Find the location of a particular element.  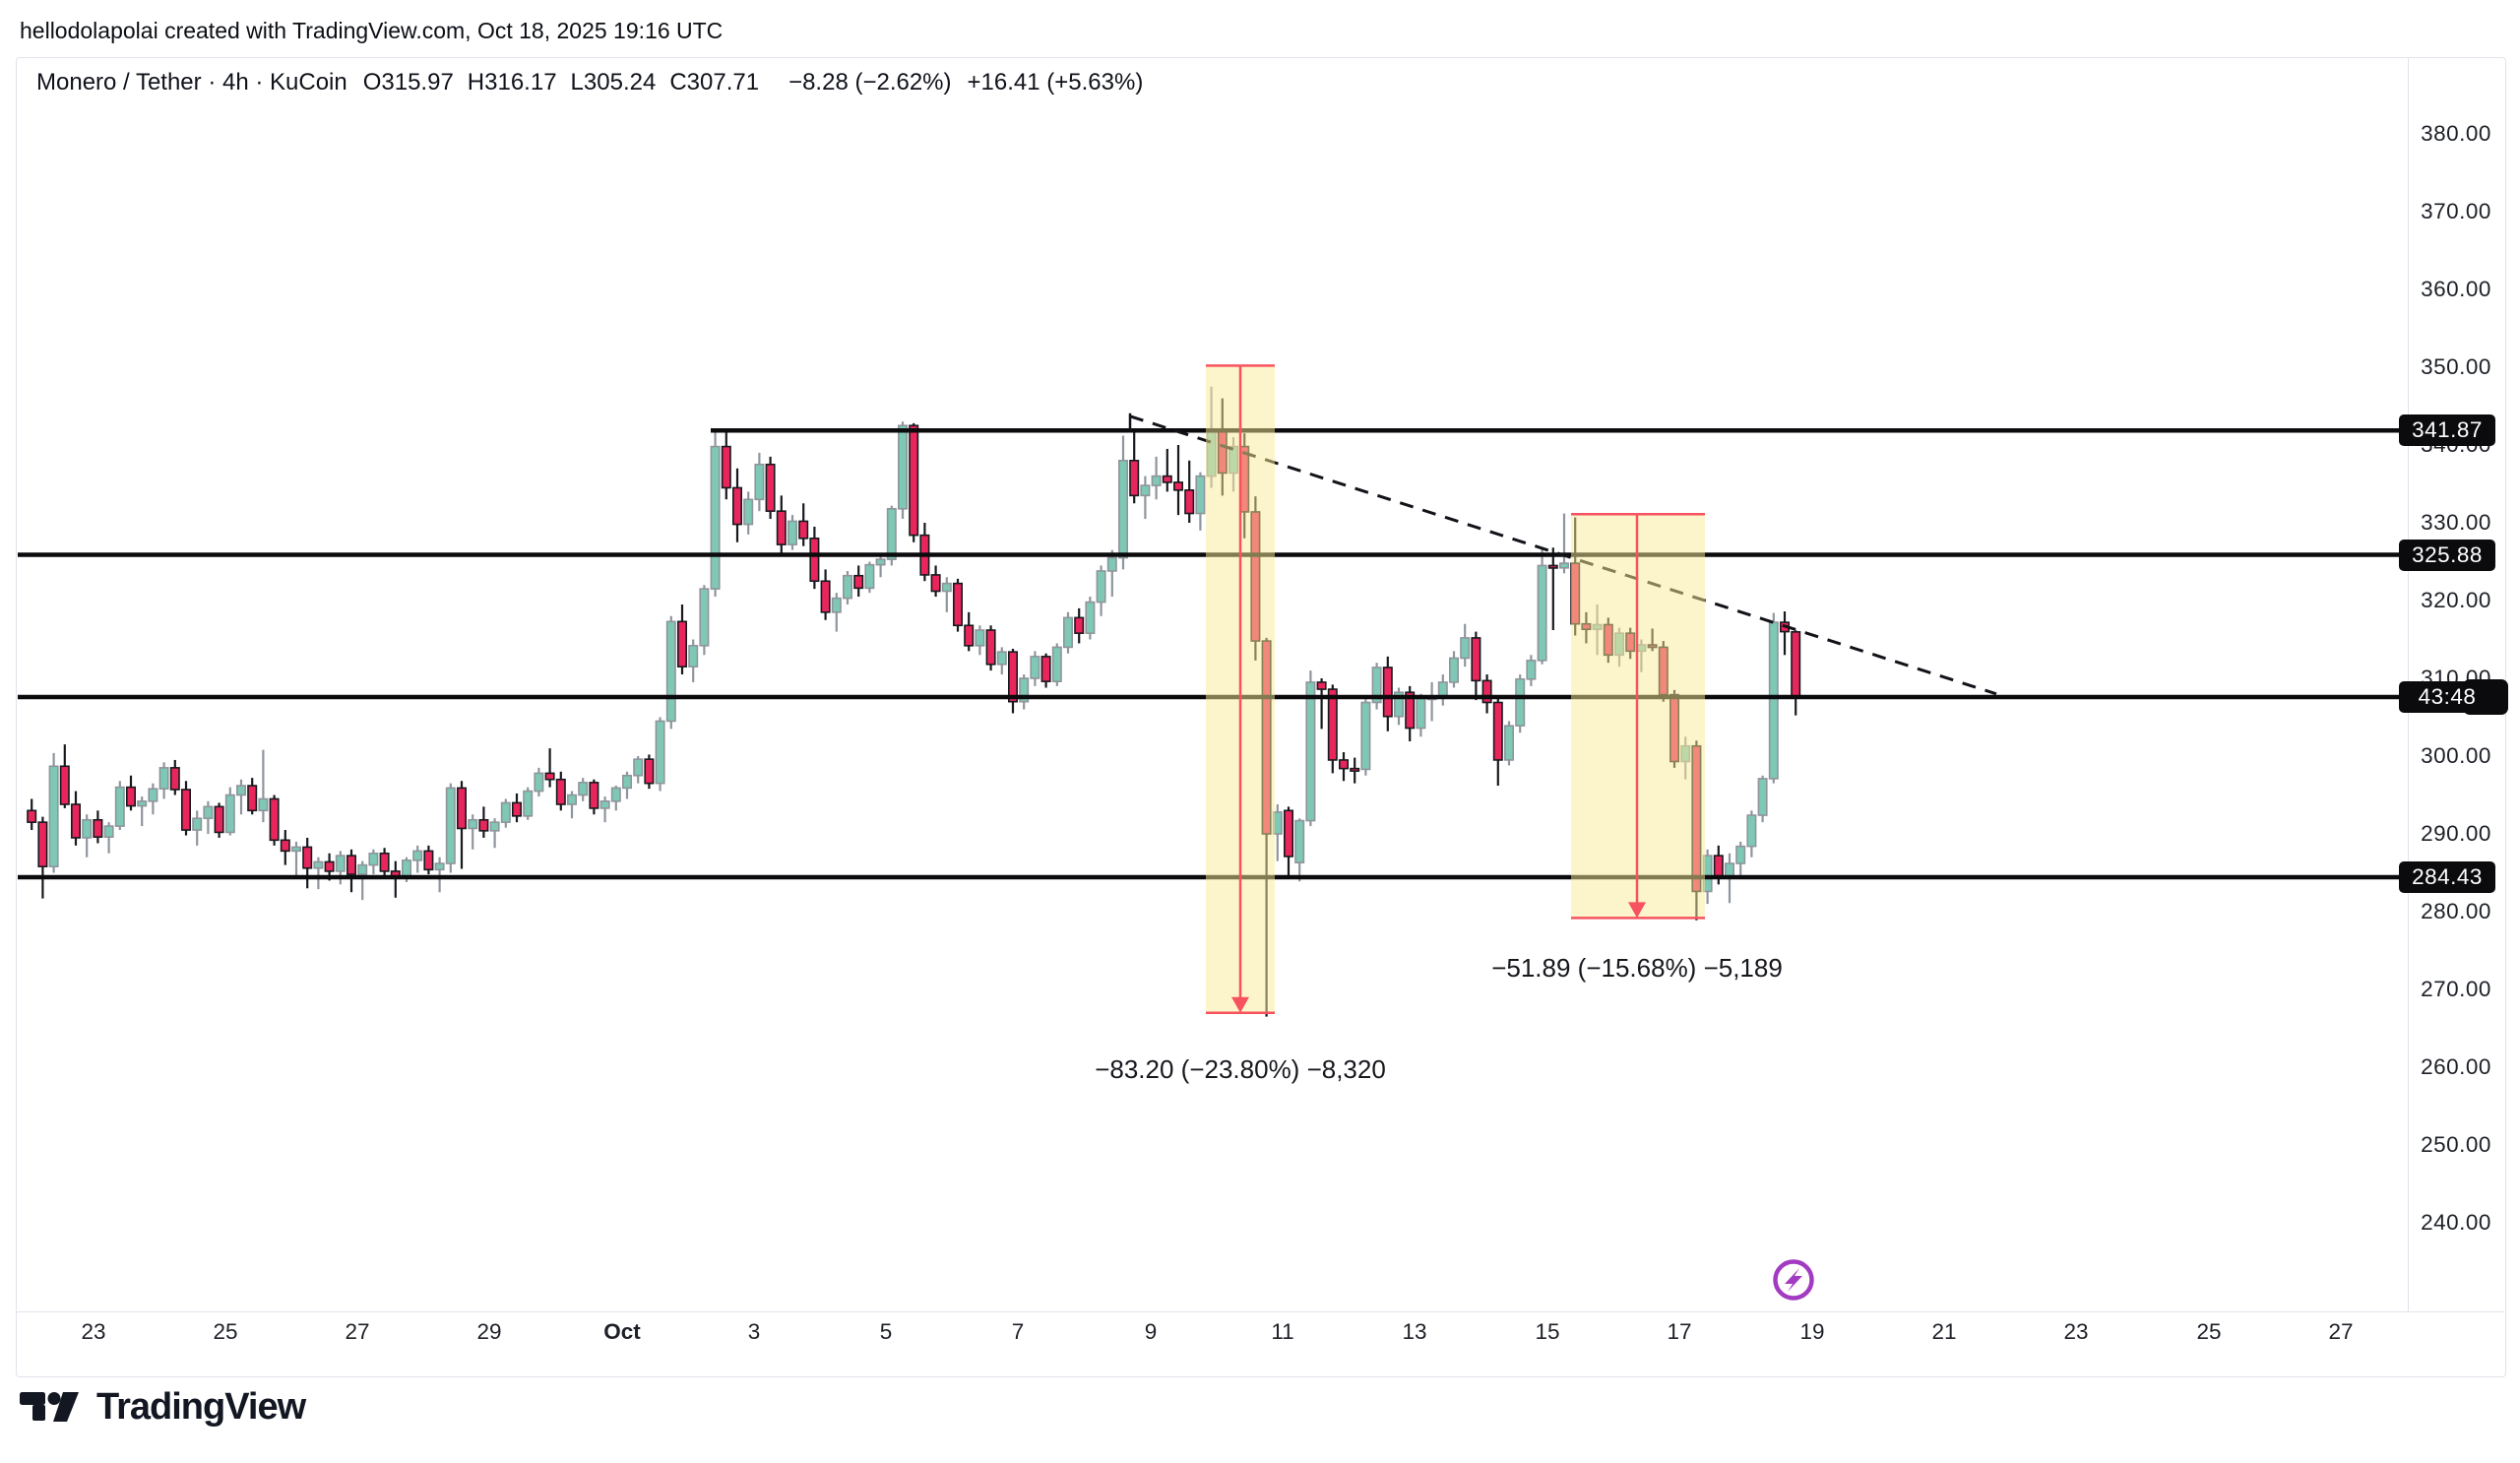

measure-label: −51.89 (−15.68%) −5,189 is located at coordinates (1637, 968).